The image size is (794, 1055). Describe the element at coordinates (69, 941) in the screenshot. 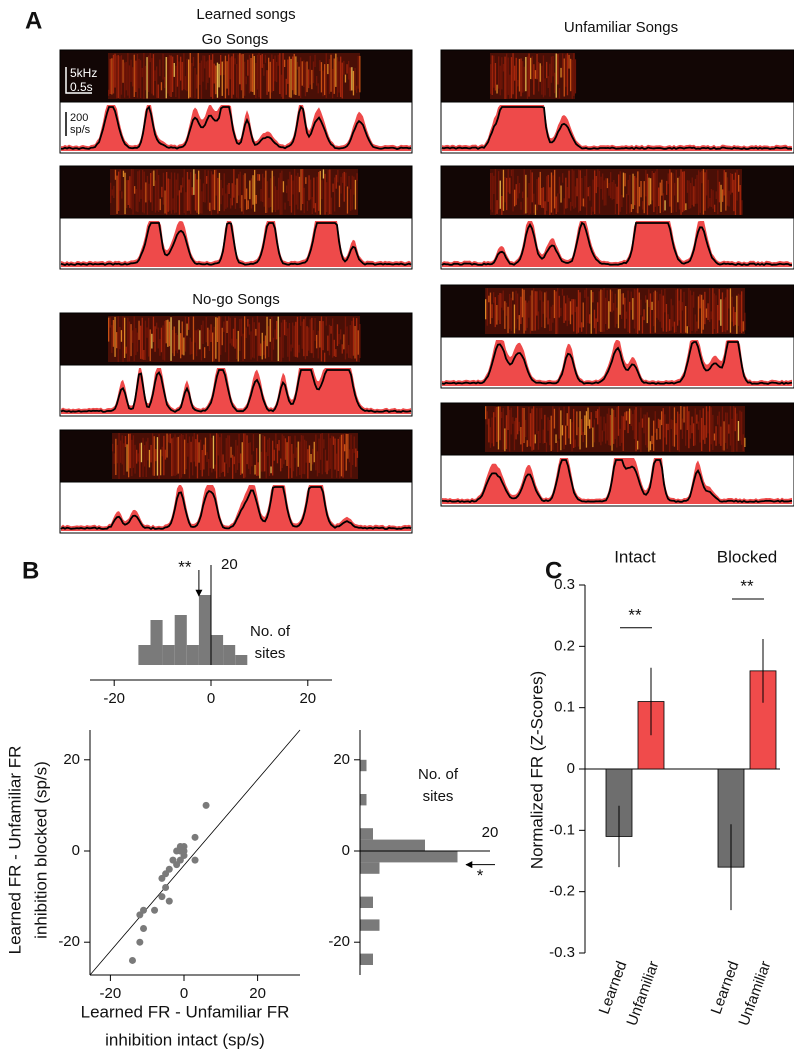

I see `y-tick-label: -20` at that location.